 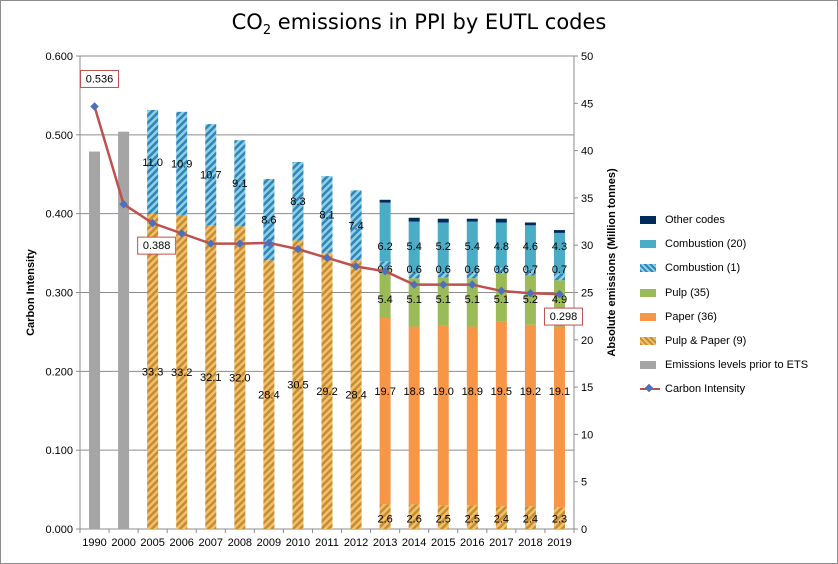 I want to click on left-tick-label: 0.600, so click(x=59, y=57).